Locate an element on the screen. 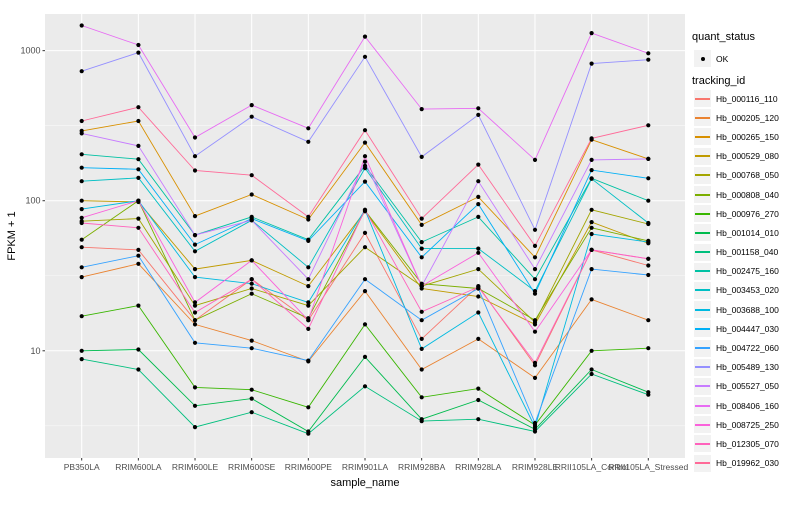  legend-item-Hb_005527_050: Hb_005527_050 is located at coordinates (736, 386).